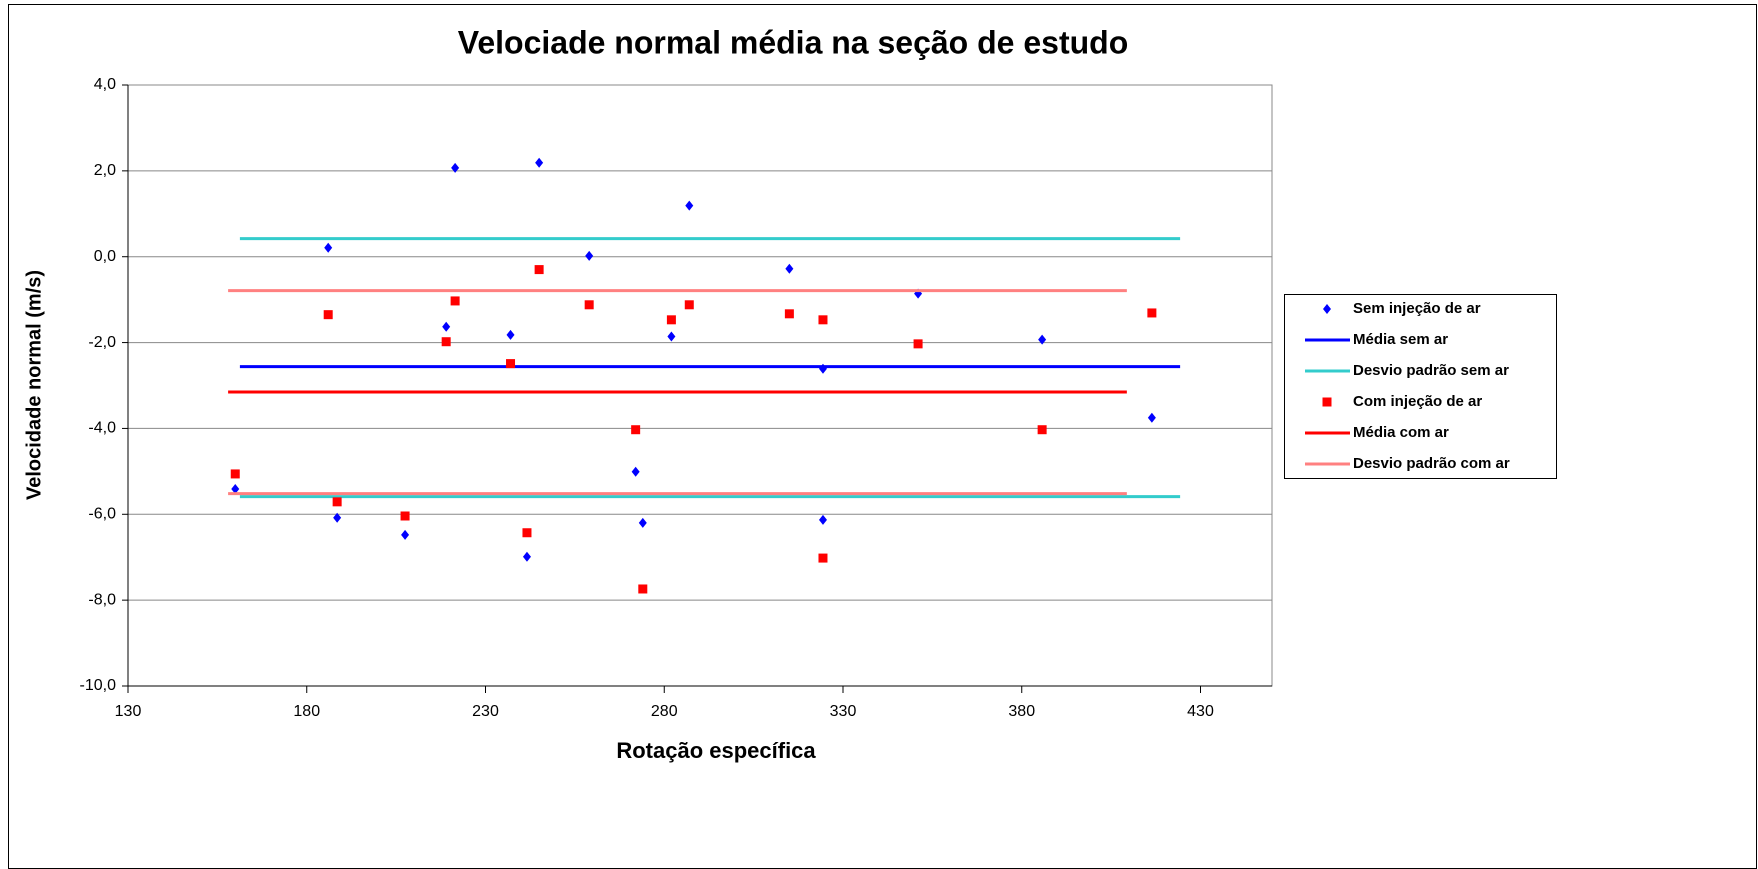 Image resolution: width=1758 pixels, height=869 pixels. I want to click on x-tick-label: 280, so click(664, 711).